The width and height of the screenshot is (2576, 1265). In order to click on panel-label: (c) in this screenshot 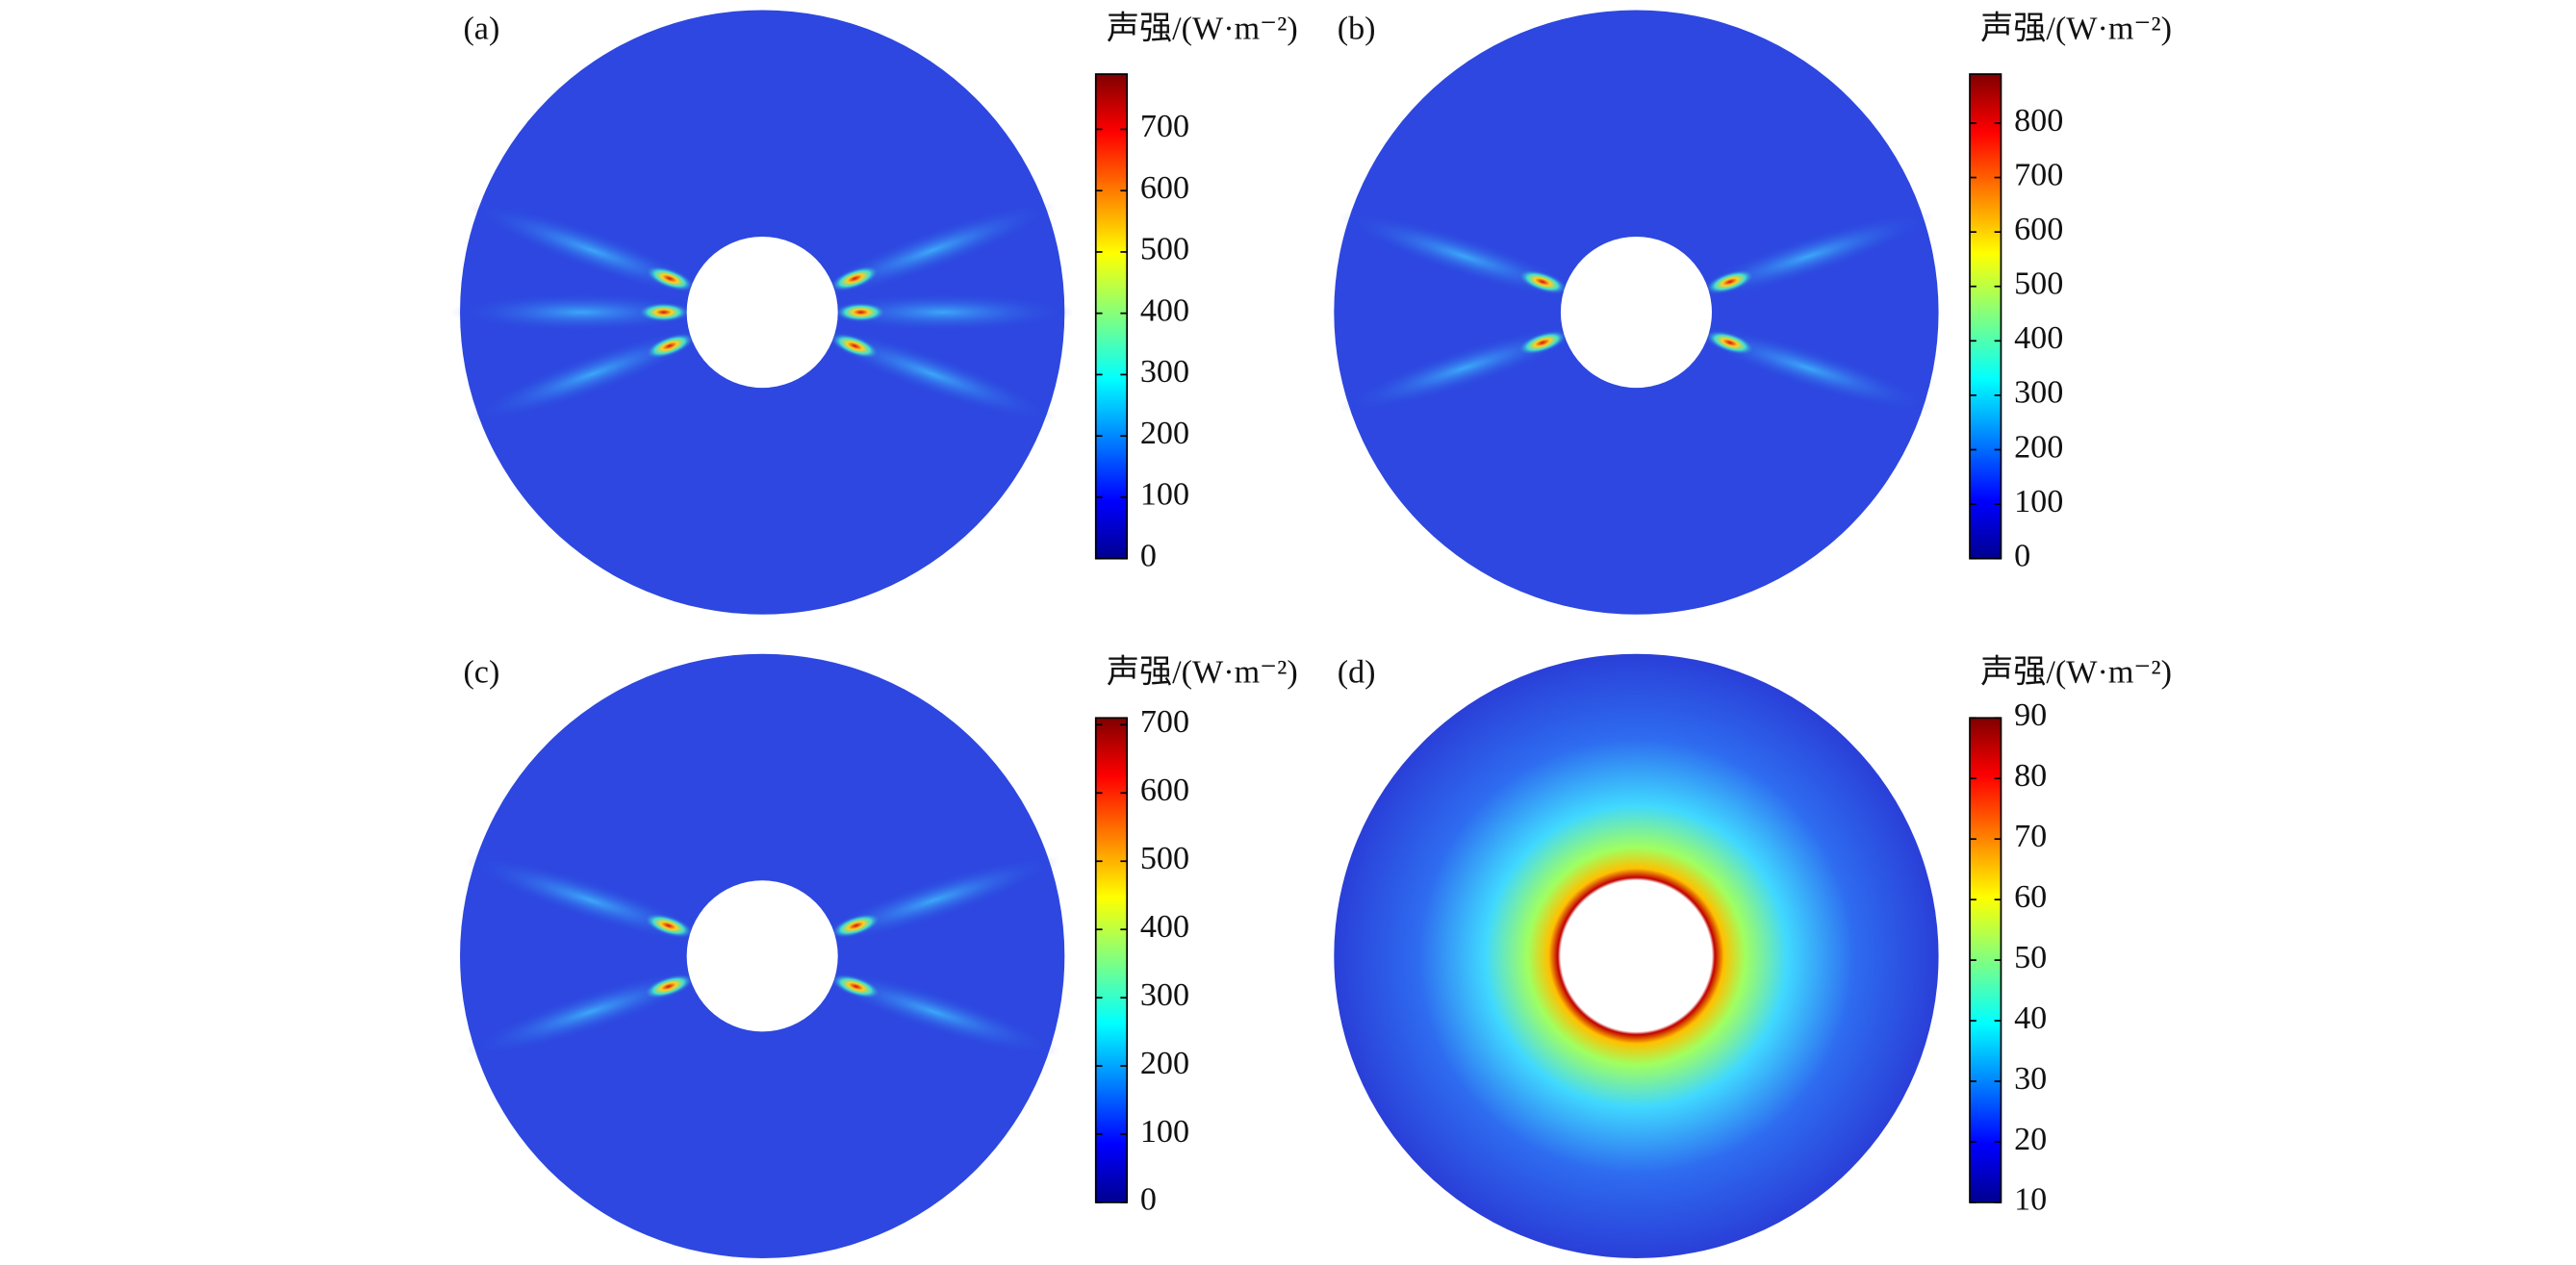, I will do `click(481, 673)`.